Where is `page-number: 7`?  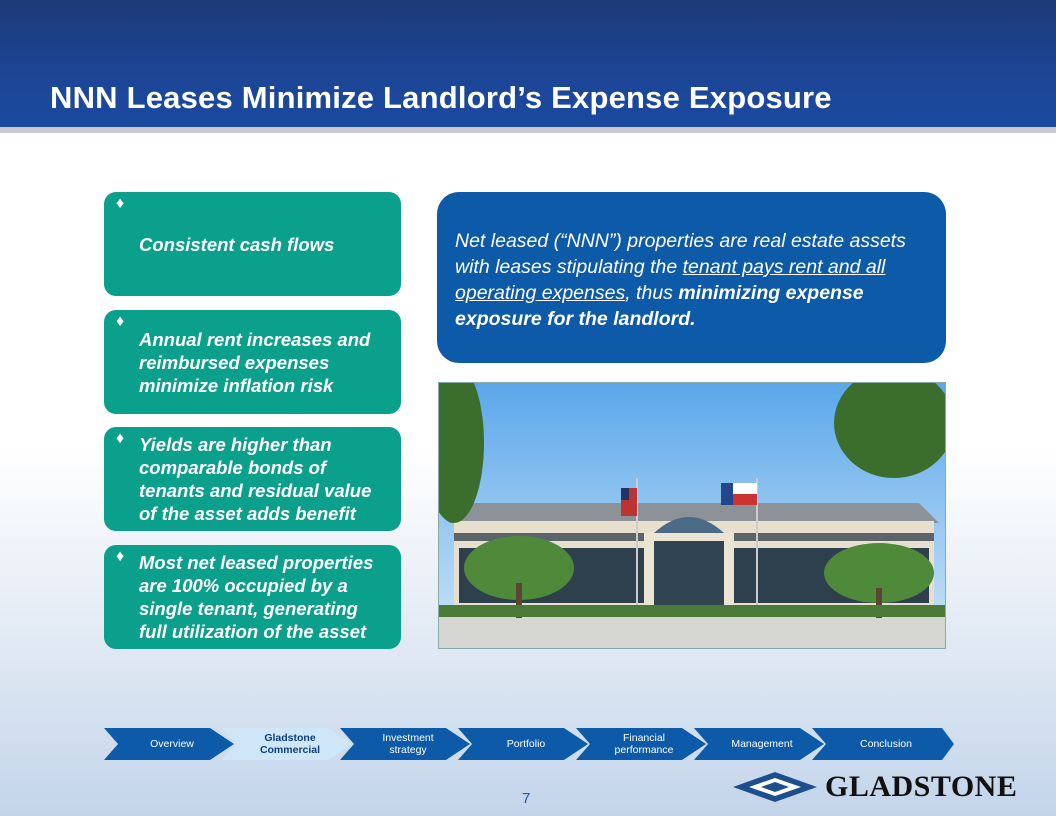 page-number: 7 is located at coordinates (526, 798).